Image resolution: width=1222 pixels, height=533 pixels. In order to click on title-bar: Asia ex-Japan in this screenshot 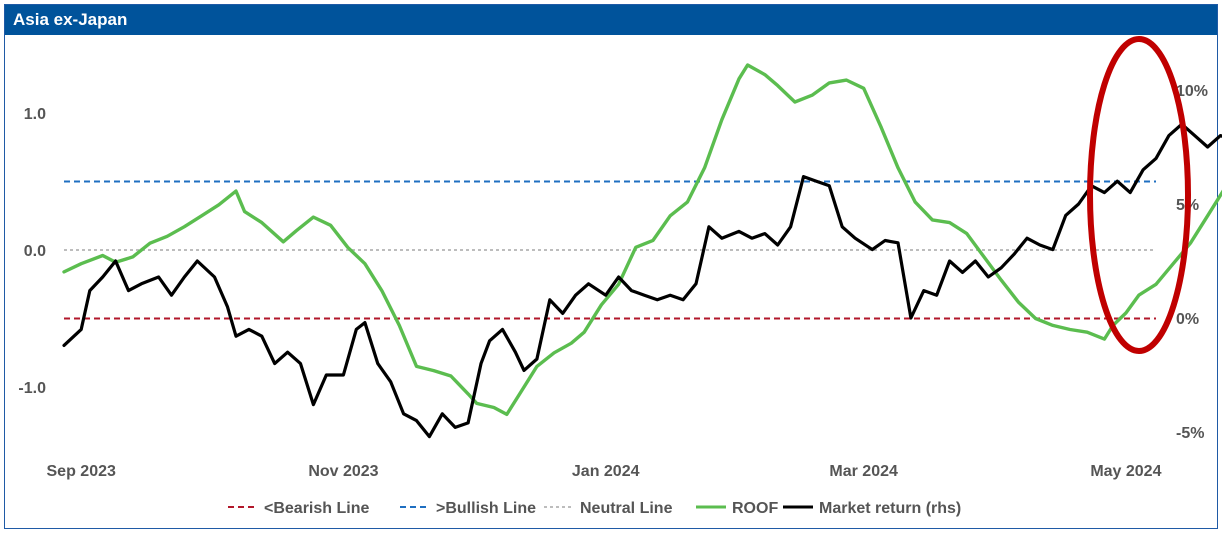, I will do `click(611, 20)`.